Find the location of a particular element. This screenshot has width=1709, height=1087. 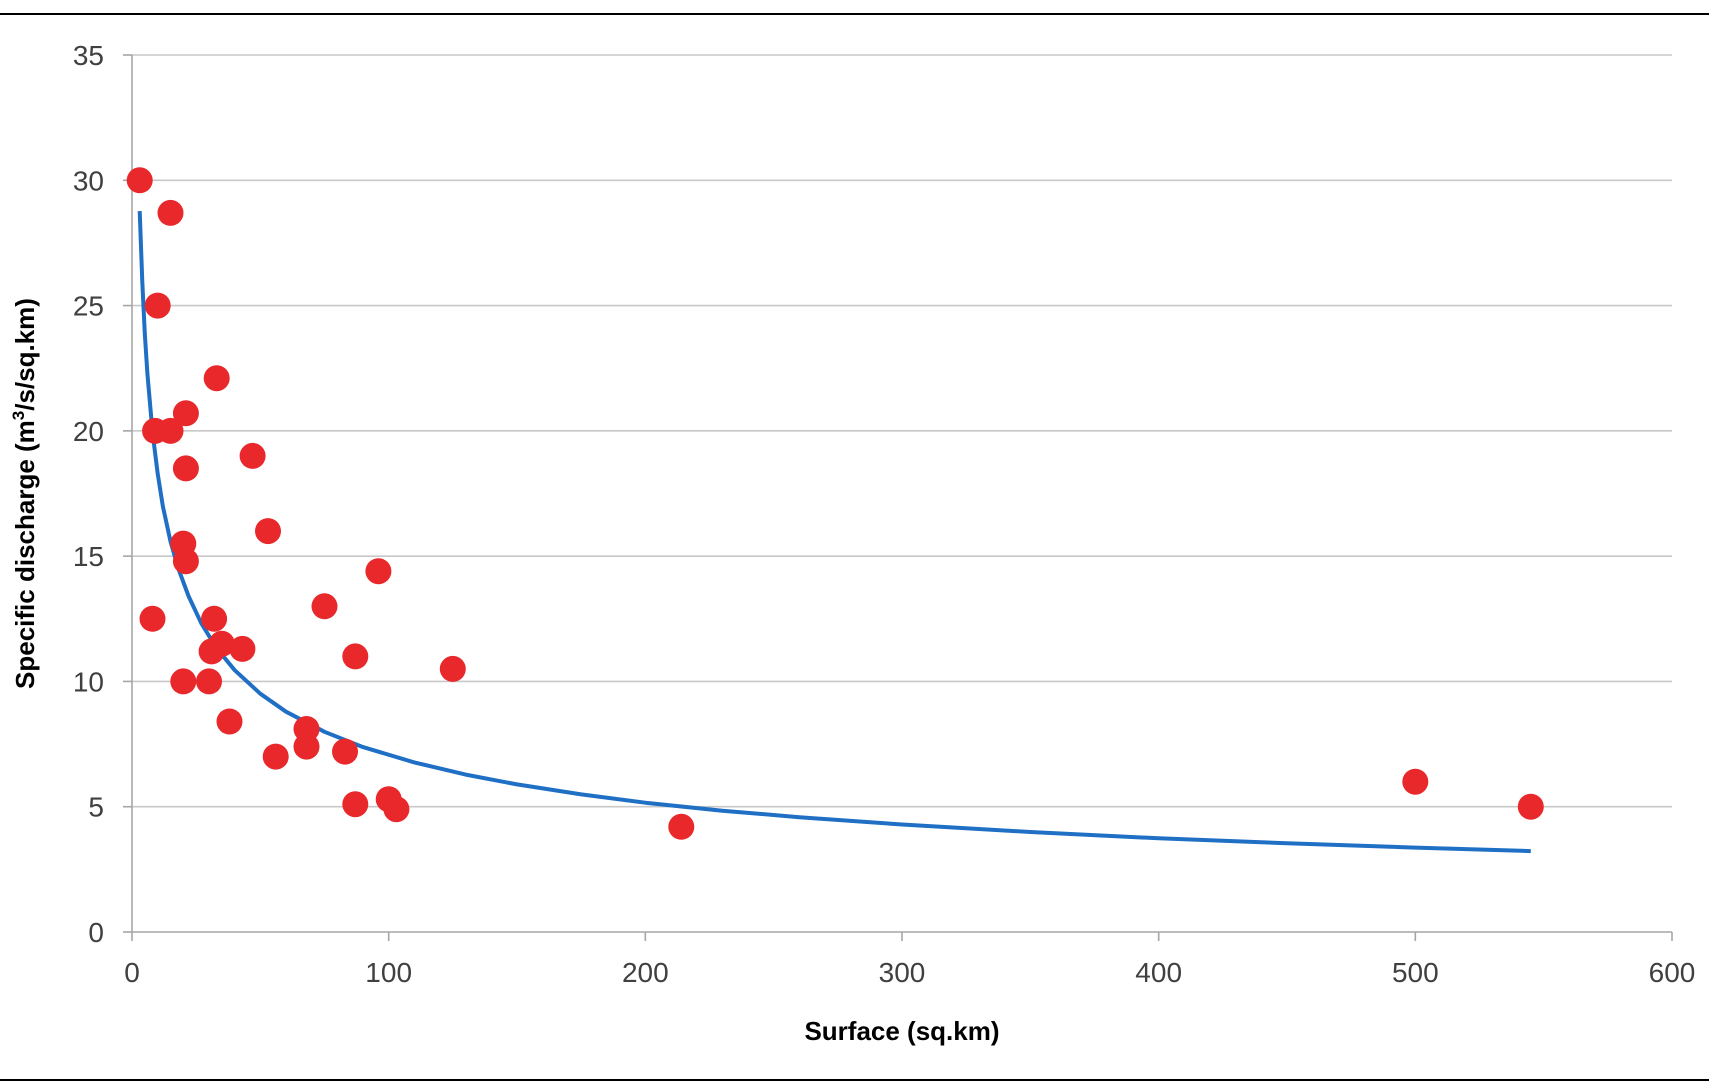

x-tick-label: 500 is located at coordinates (1415, 972).